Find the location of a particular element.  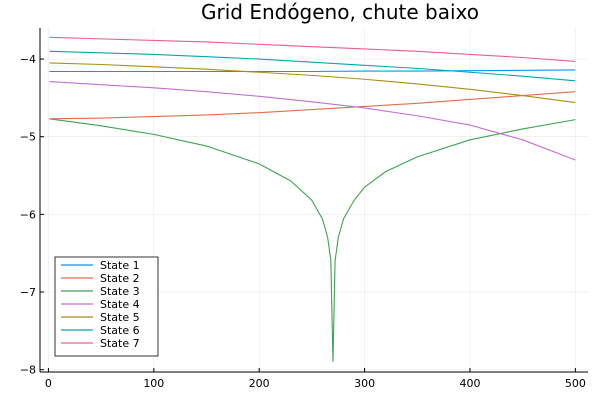

x-tick-label: 400 is located at coordinates (469, 383).